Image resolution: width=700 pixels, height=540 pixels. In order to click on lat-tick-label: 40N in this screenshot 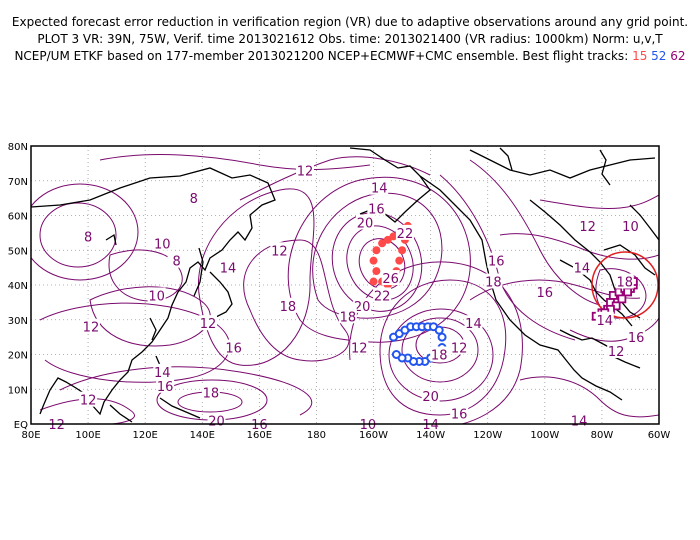, I will do `click(18, 286)`.